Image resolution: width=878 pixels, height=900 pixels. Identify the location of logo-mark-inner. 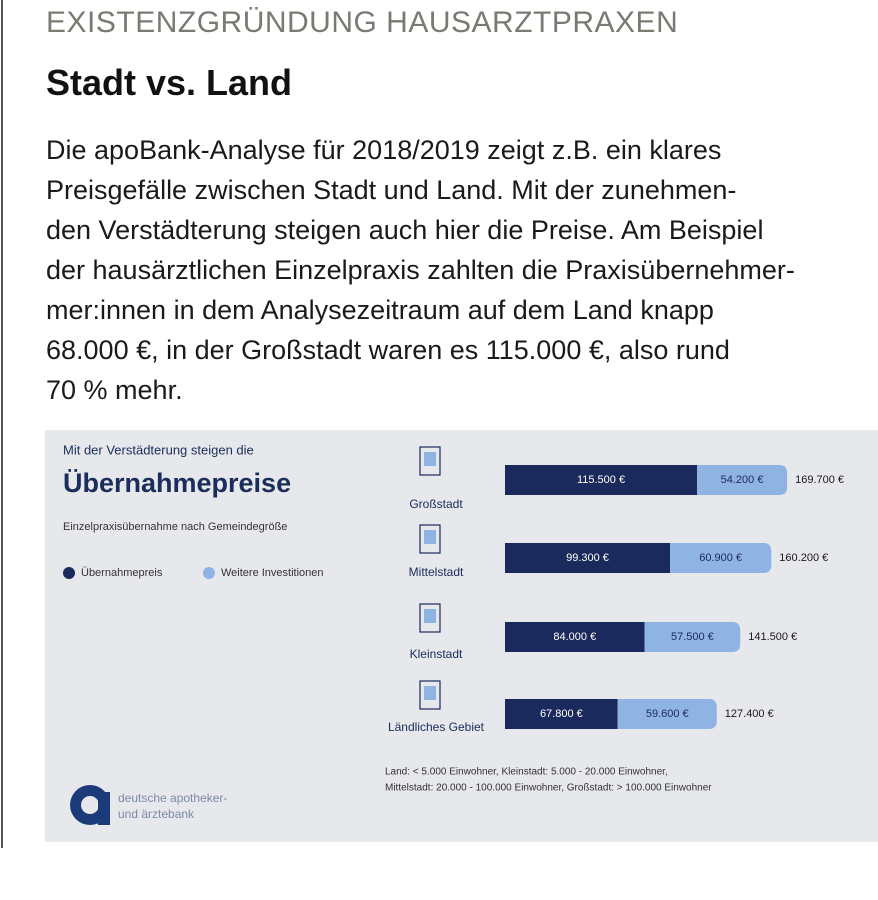
(90, 805).